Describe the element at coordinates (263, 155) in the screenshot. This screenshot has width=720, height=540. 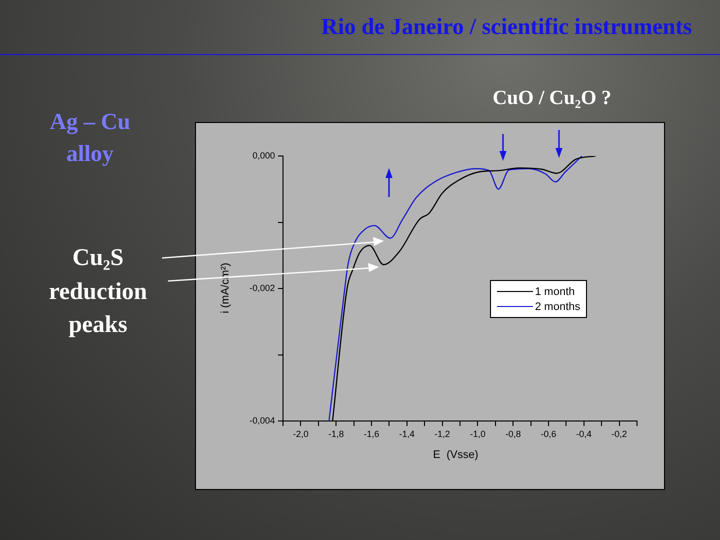
I see `y-tick-label: 0,000` at that location.